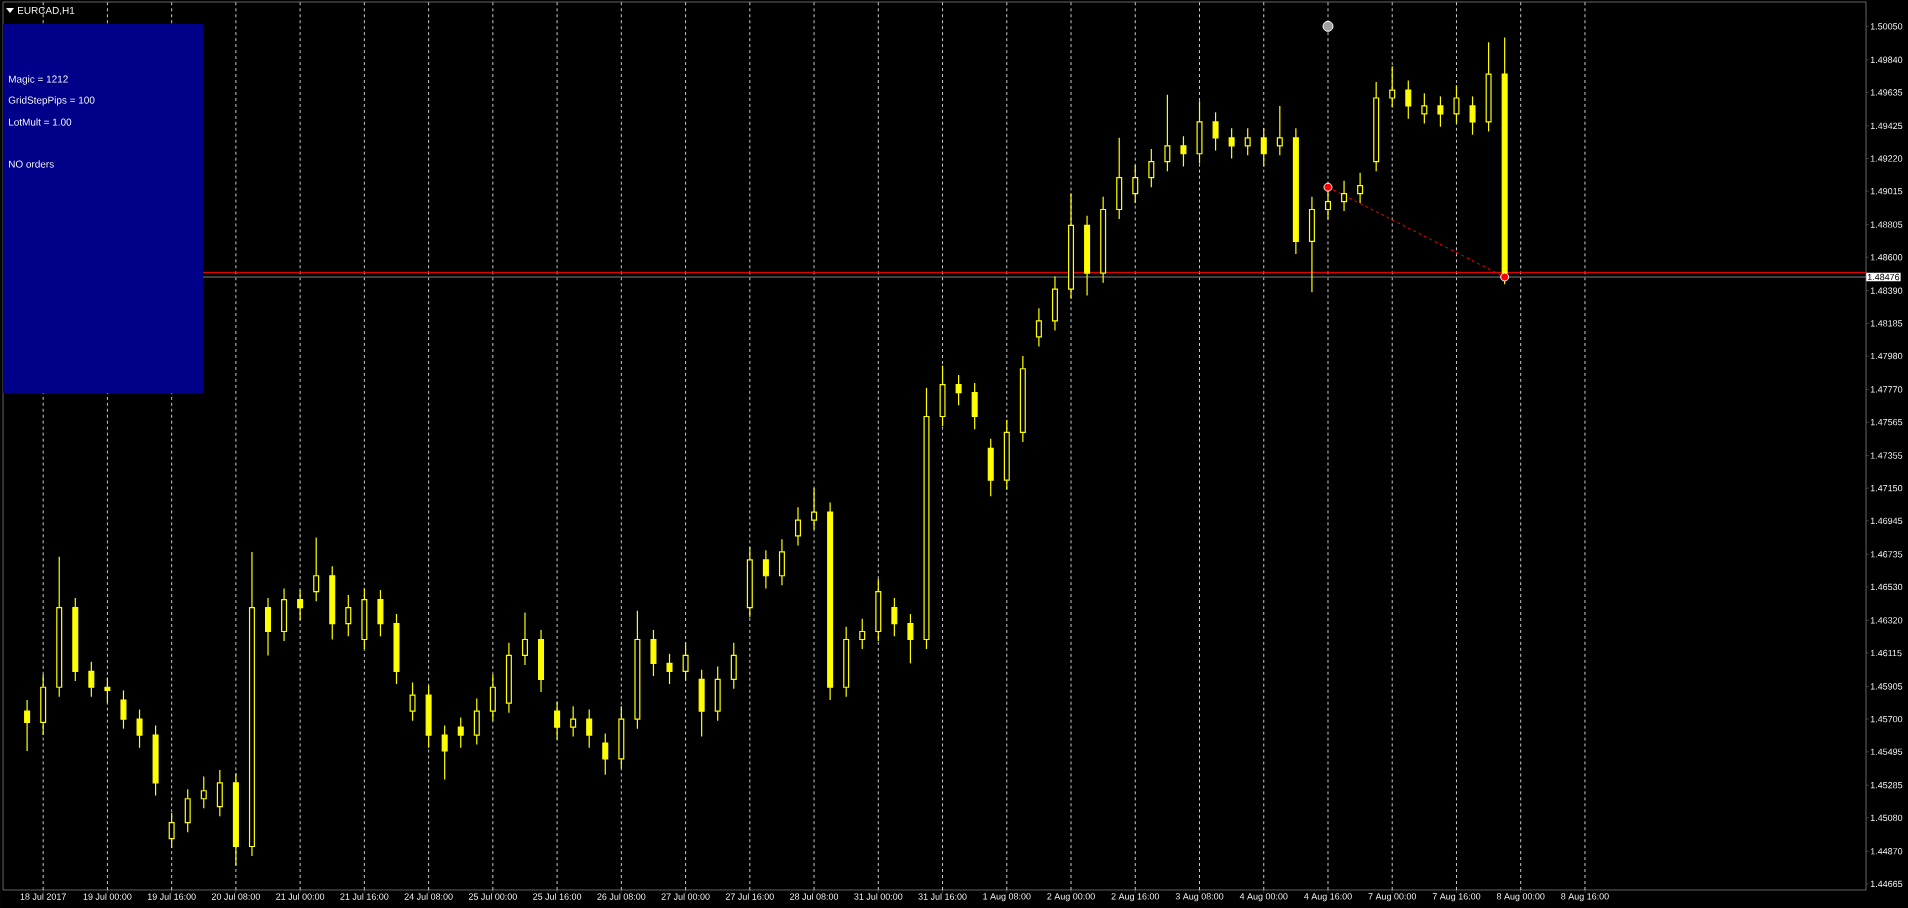 The image size is (1908, 908). What do you see at coordinates (557, 896) in the screenshot?
I see `x-tick-label: 25 Jul 16:00` at bounding box center [557, 896].